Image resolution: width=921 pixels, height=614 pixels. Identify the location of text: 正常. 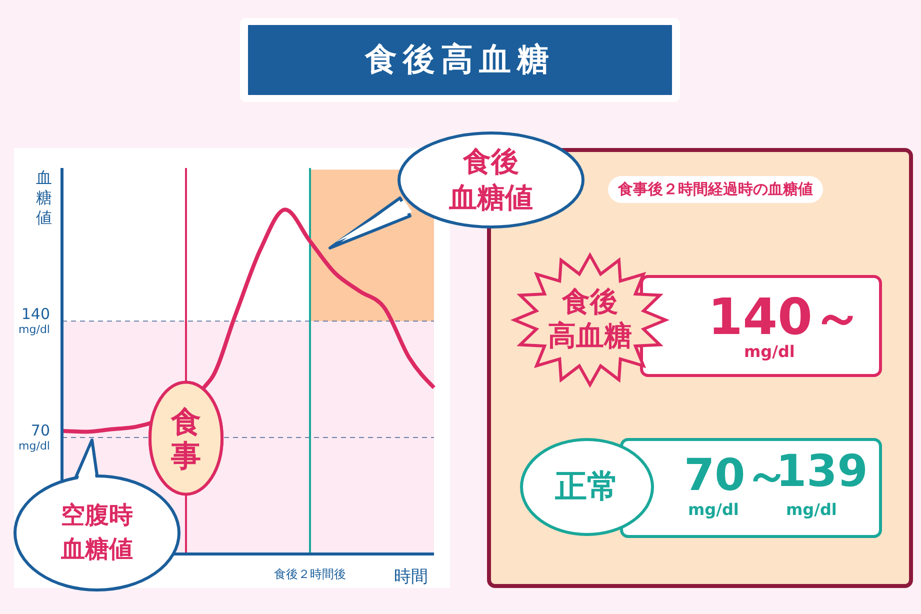
(587, 487).